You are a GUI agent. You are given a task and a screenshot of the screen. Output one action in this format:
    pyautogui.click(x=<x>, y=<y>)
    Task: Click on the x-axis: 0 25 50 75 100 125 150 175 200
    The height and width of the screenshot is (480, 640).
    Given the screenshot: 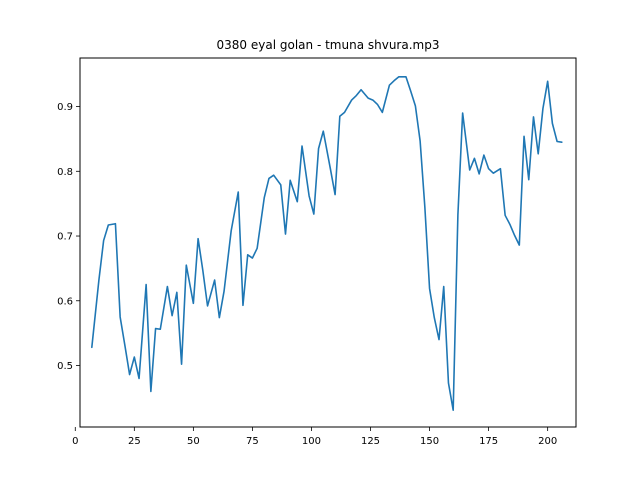 What is the action you would take?
    pyautogui.click(x=314, y=437)
    